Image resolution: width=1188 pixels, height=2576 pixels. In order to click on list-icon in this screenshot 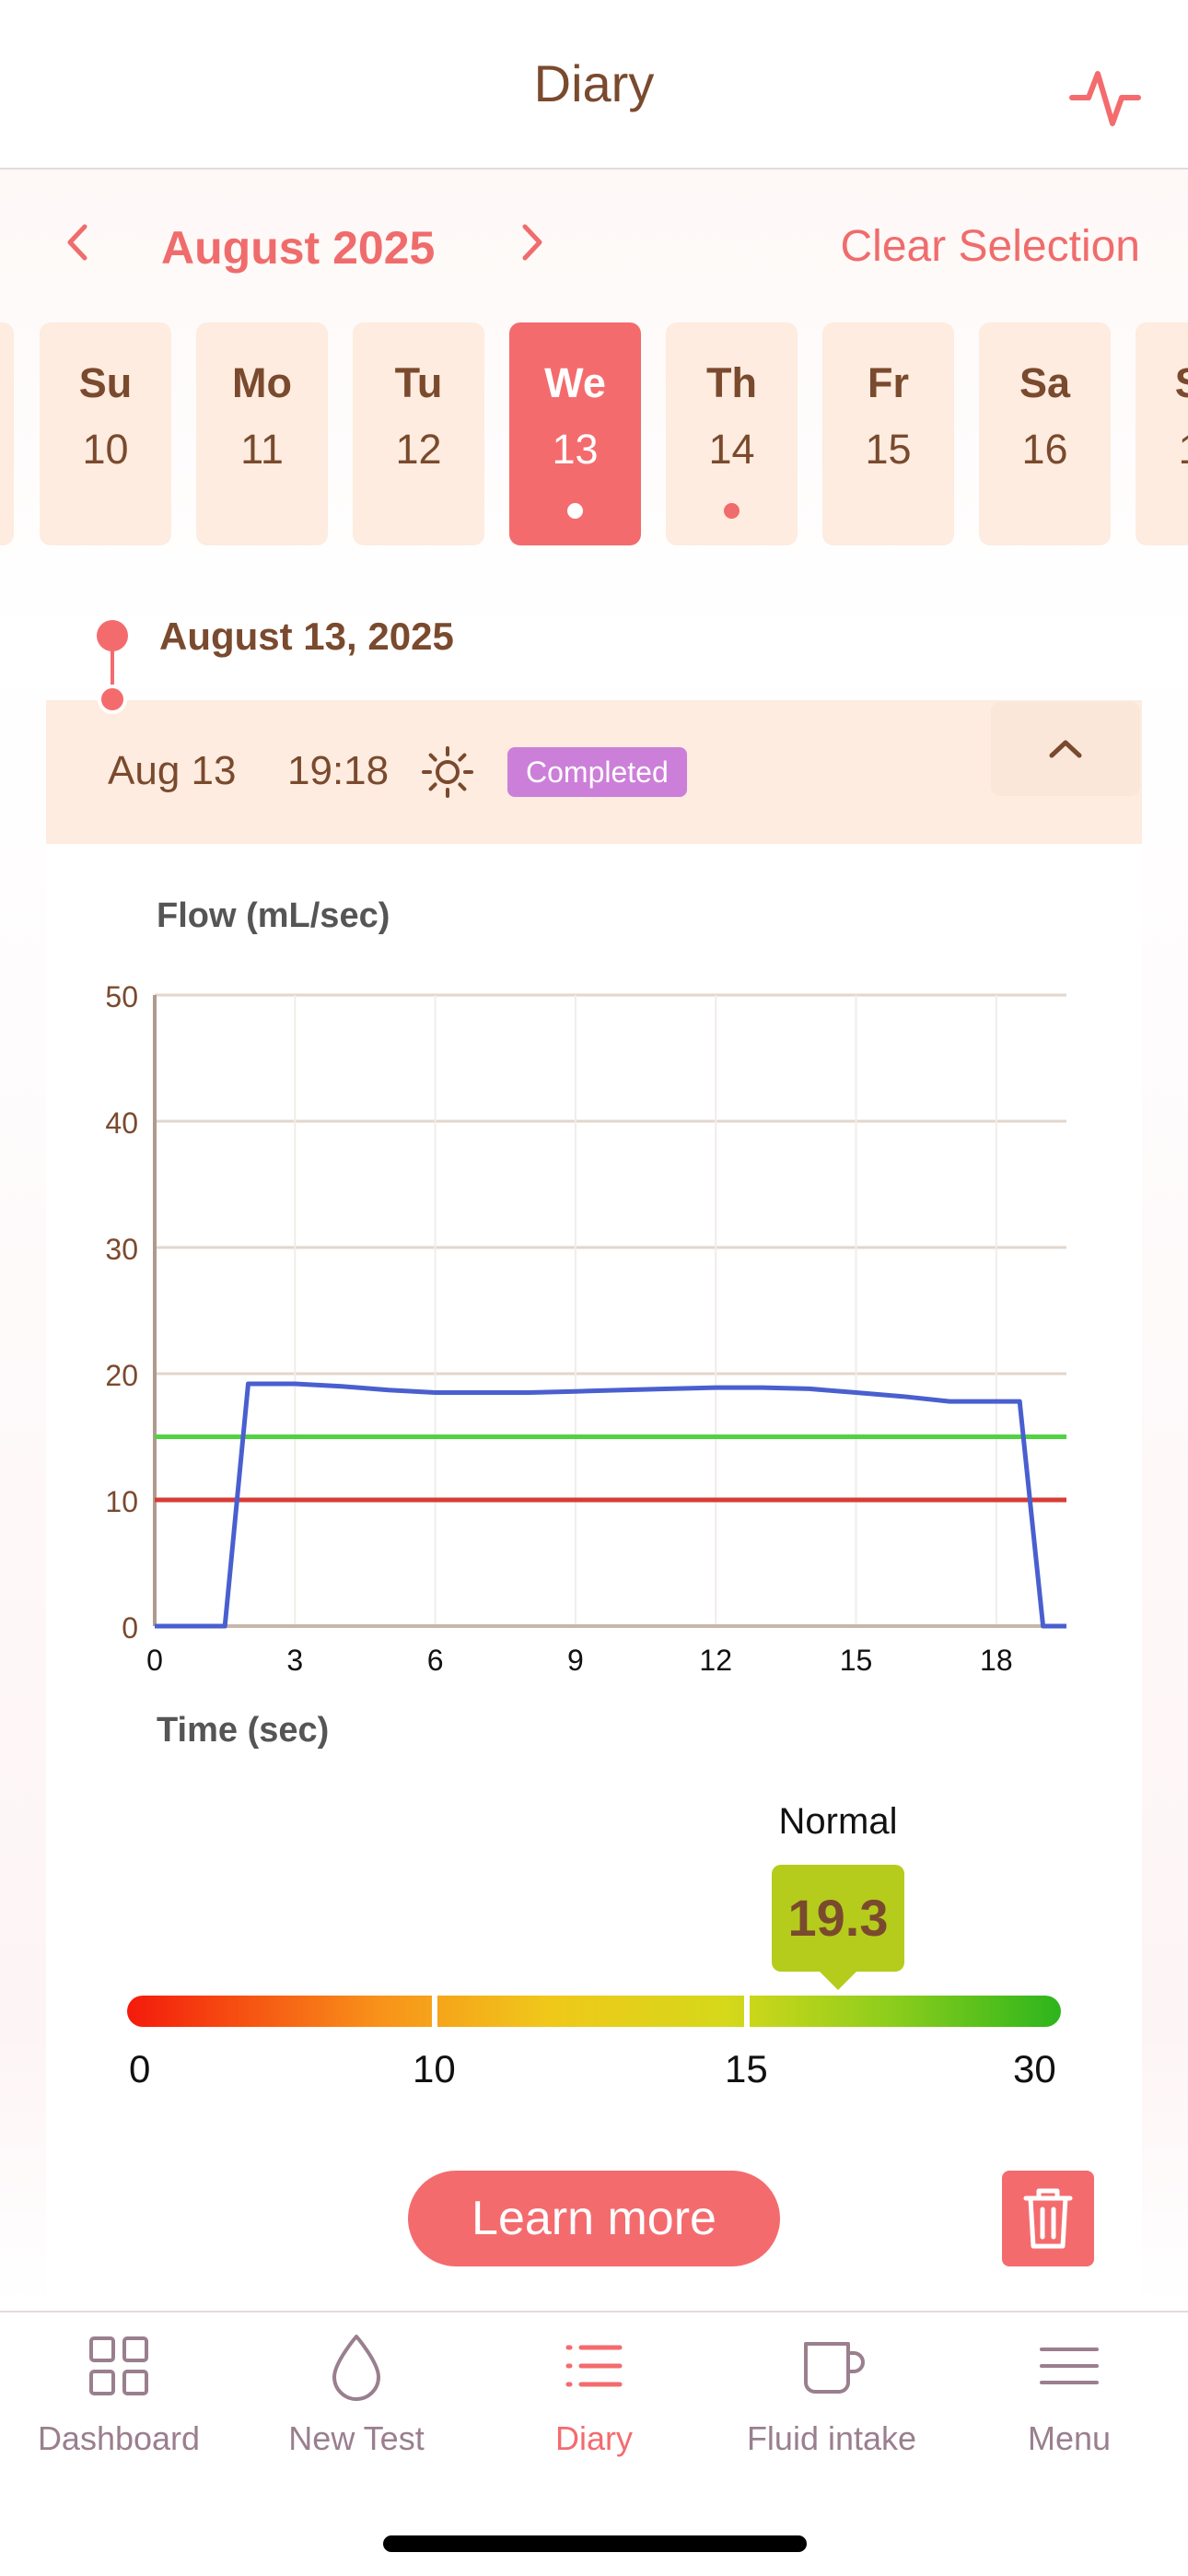, I will do `click(594, 2366)`.